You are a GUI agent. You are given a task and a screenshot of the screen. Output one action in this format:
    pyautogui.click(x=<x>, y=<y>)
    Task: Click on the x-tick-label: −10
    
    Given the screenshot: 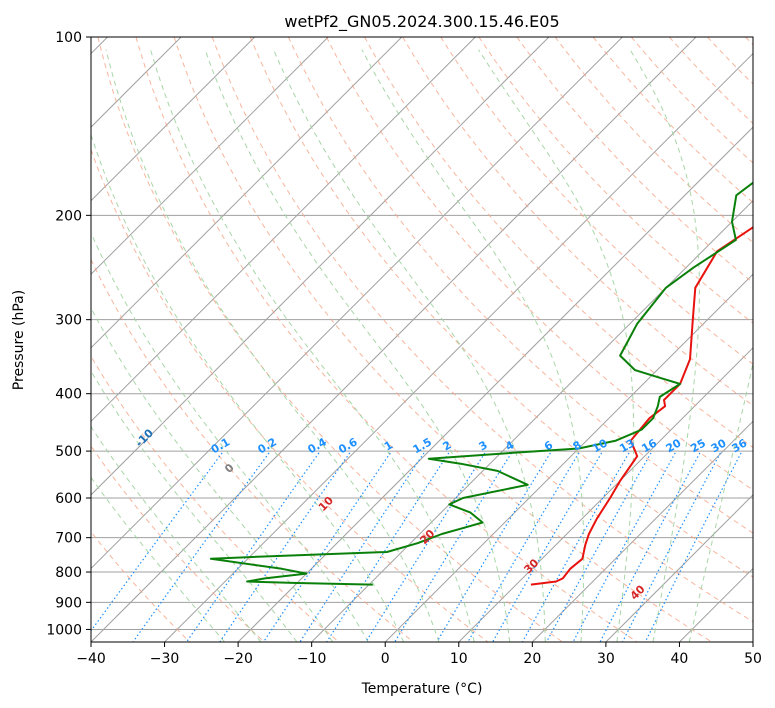 What is the action you would take?
    pyautogui.click(x=312, y=659)
    